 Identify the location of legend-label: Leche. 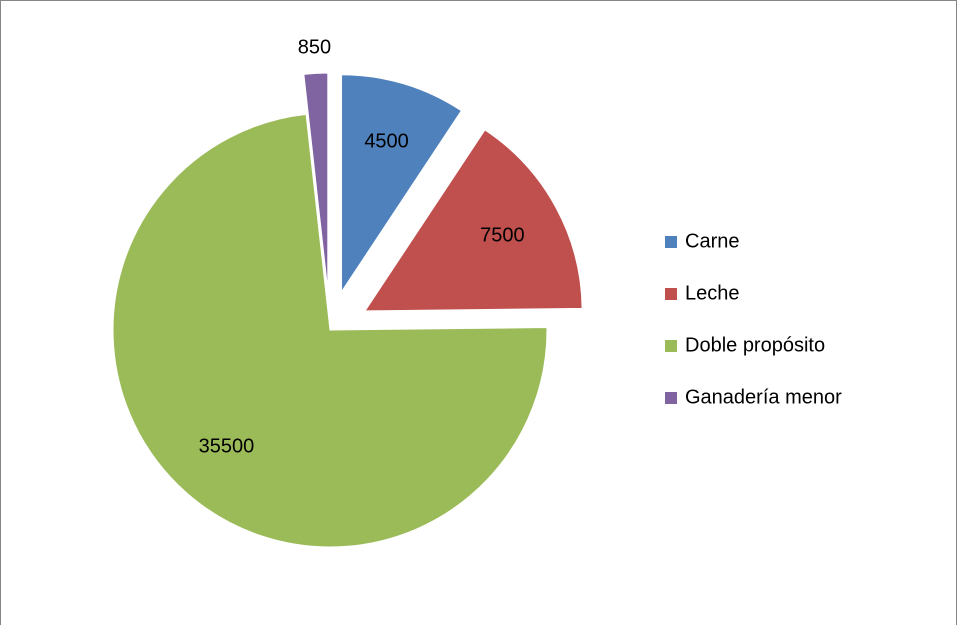
(712, 293).